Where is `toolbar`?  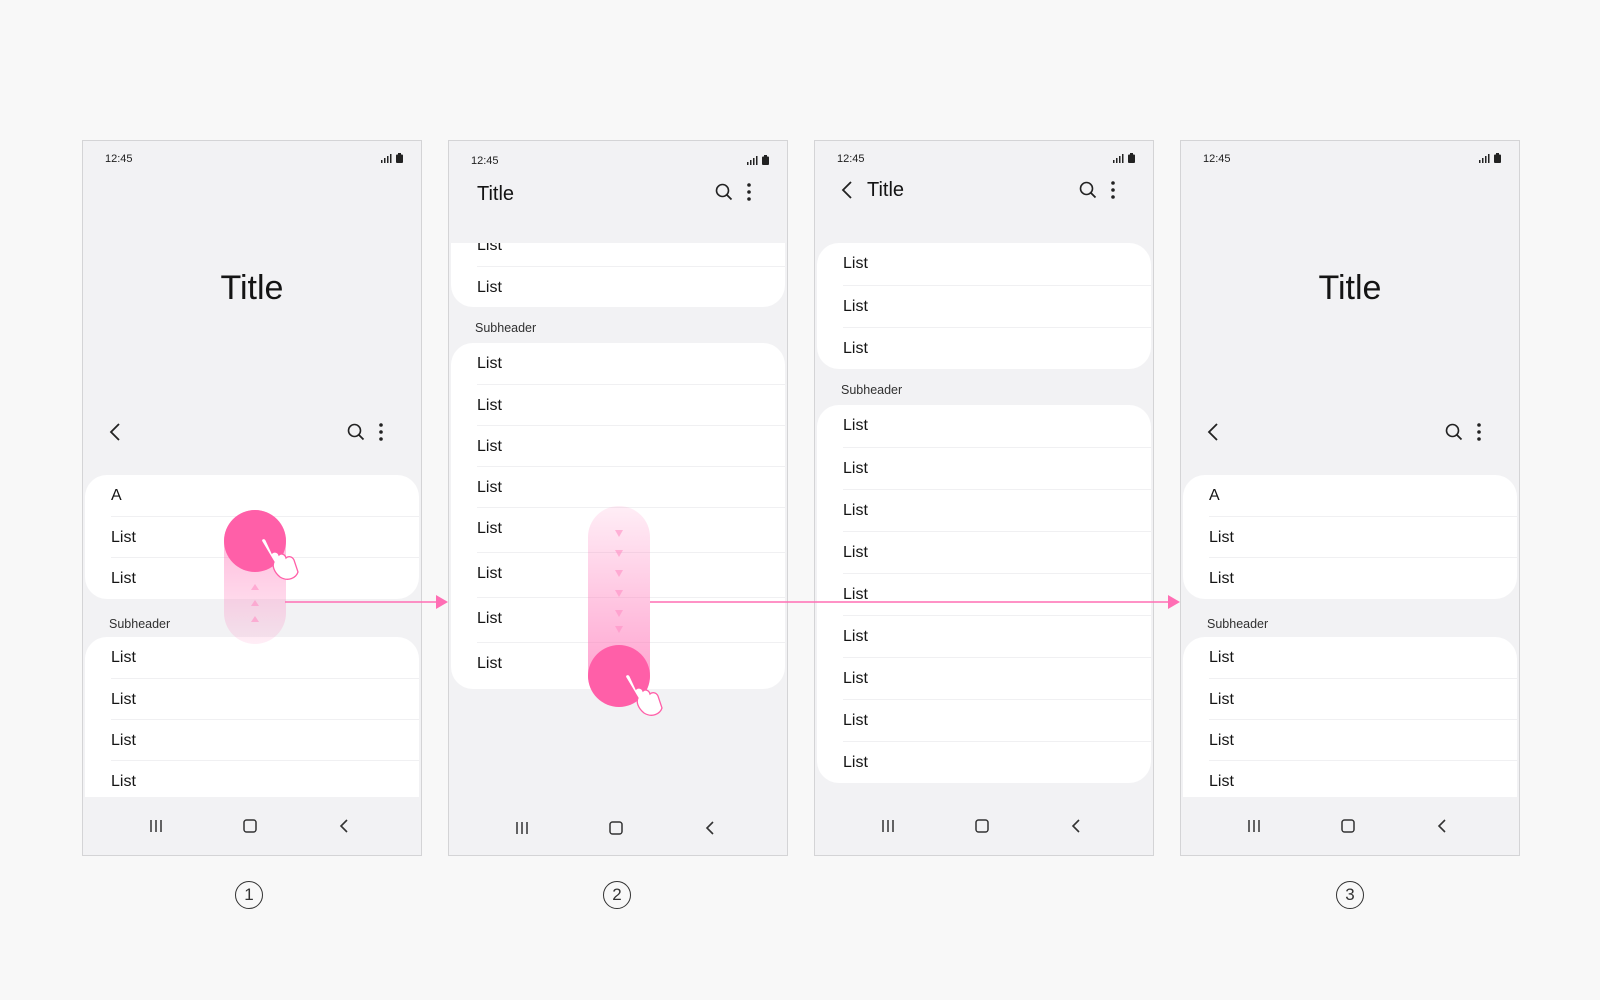
toolbar is located at coordinates (252, 432).